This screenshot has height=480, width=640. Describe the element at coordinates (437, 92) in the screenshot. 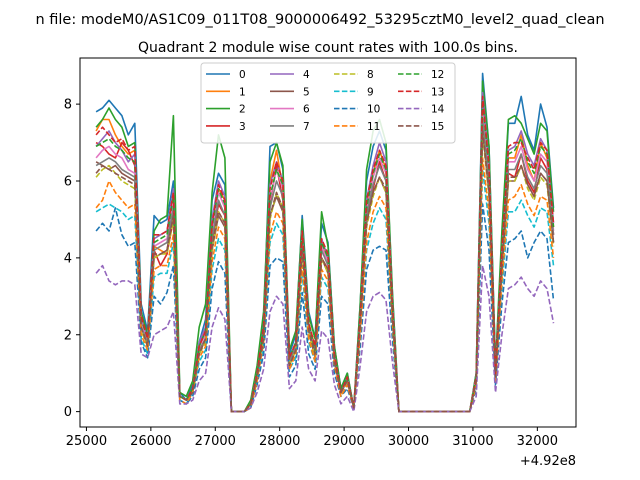

I see `legend-label-13: 13` at that location.